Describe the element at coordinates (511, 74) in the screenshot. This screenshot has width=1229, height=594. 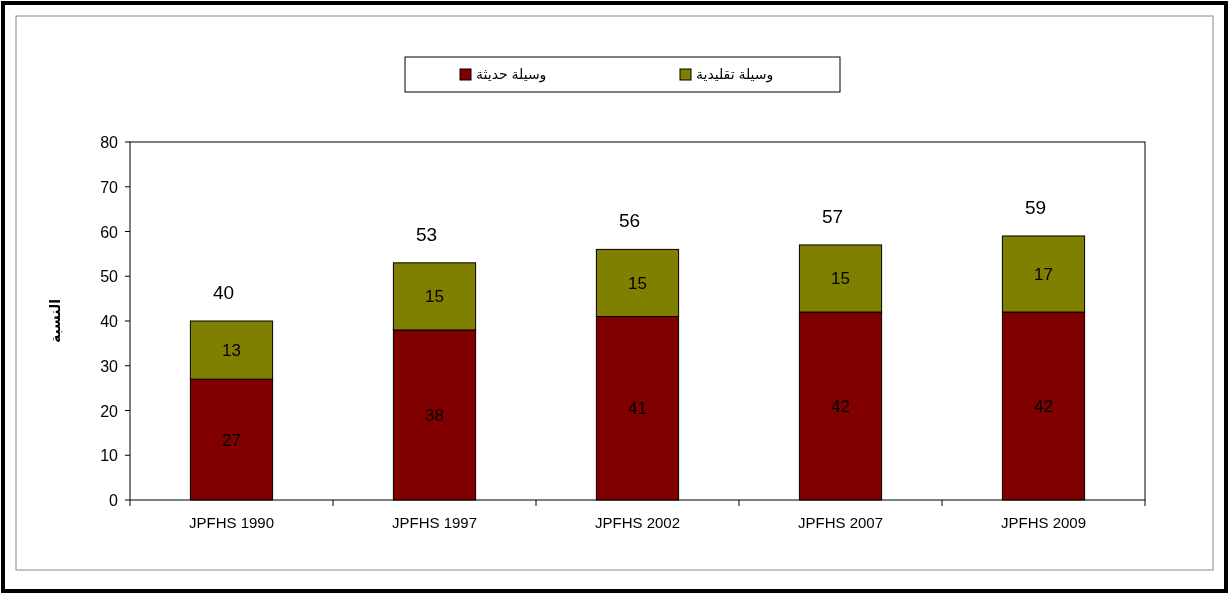
I see `legend-label: وسيلة حديثة` at that location.